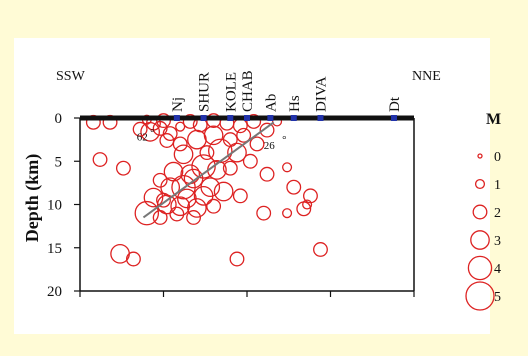 Image resolution: width=528 pixels, height=356 pixels. What do you see at coordinates (59, 119) in the screenshot?
I see `y-tick-label: 0` at bounding box center [59, 119].